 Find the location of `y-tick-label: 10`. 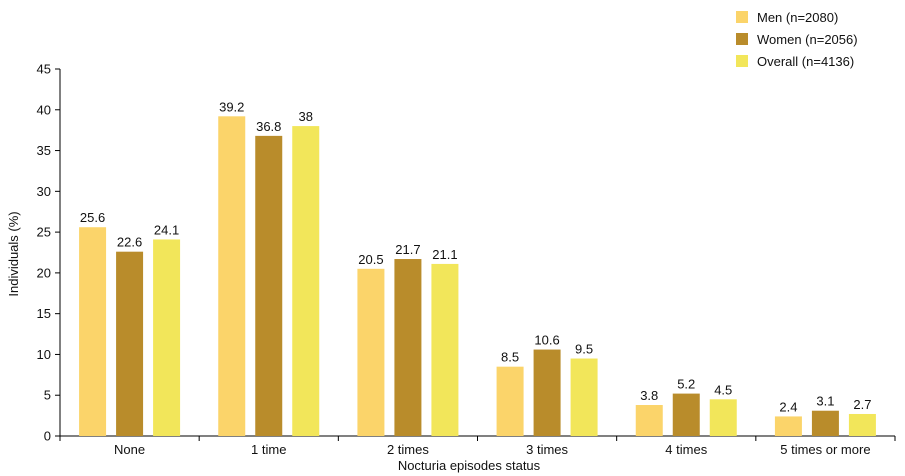

y-tick-label: 10 is located at coordinates (44, 354).